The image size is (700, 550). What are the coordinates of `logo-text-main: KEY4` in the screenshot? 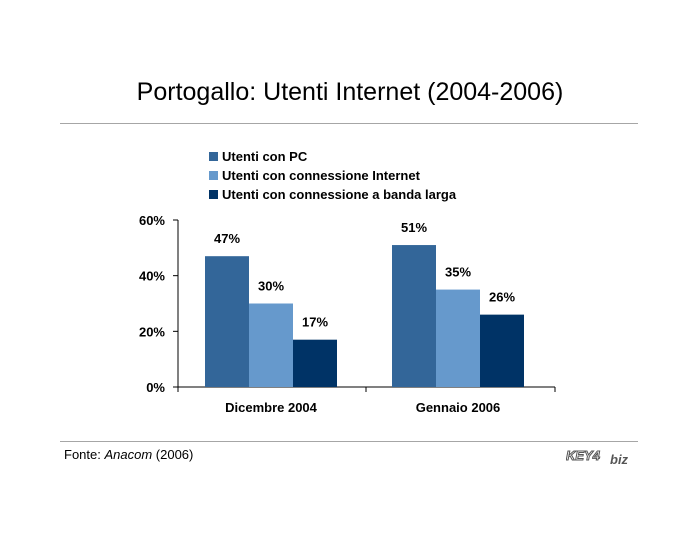 It's located at (583, 455).